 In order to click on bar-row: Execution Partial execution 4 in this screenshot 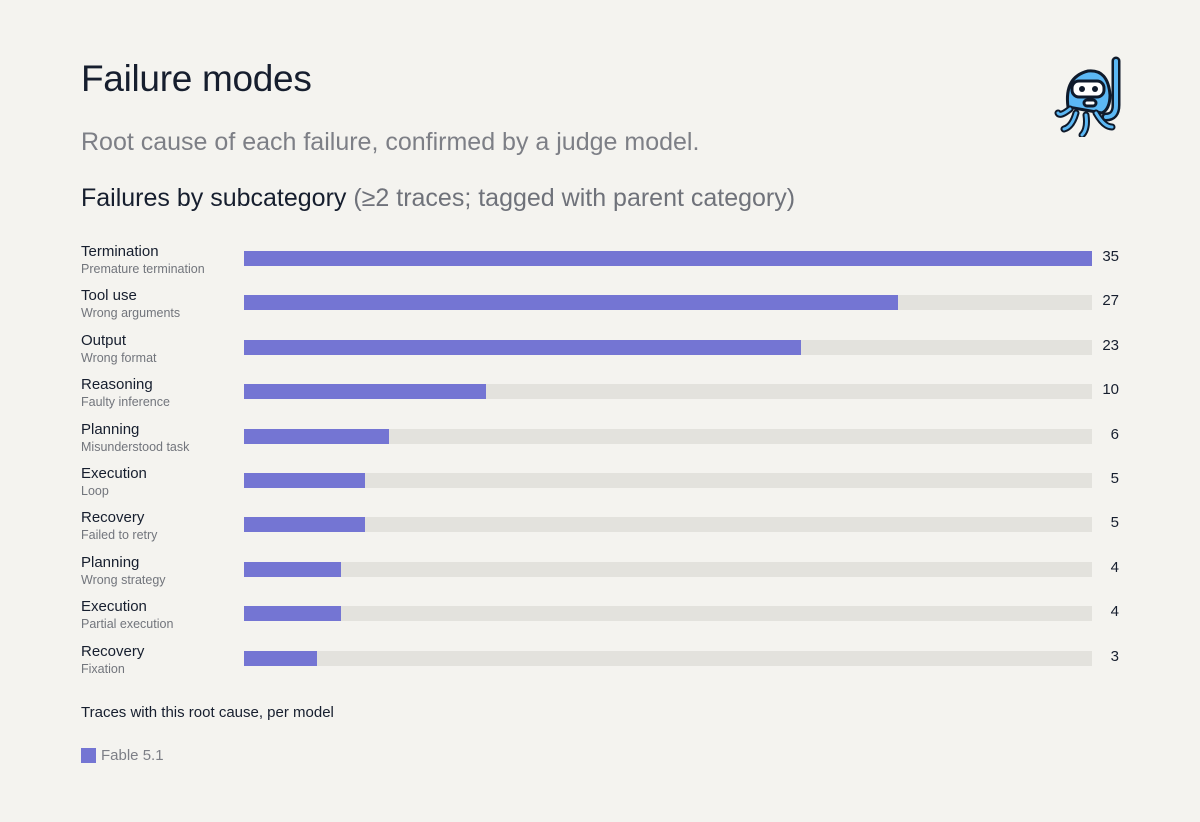, I will do `click(600, 620)`.